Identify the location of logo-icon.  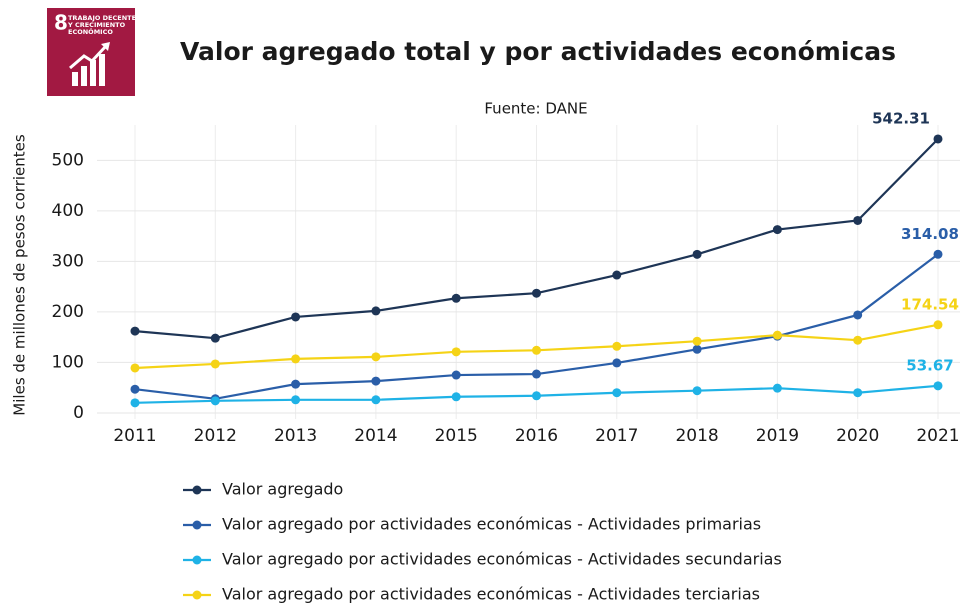
(89, 64).